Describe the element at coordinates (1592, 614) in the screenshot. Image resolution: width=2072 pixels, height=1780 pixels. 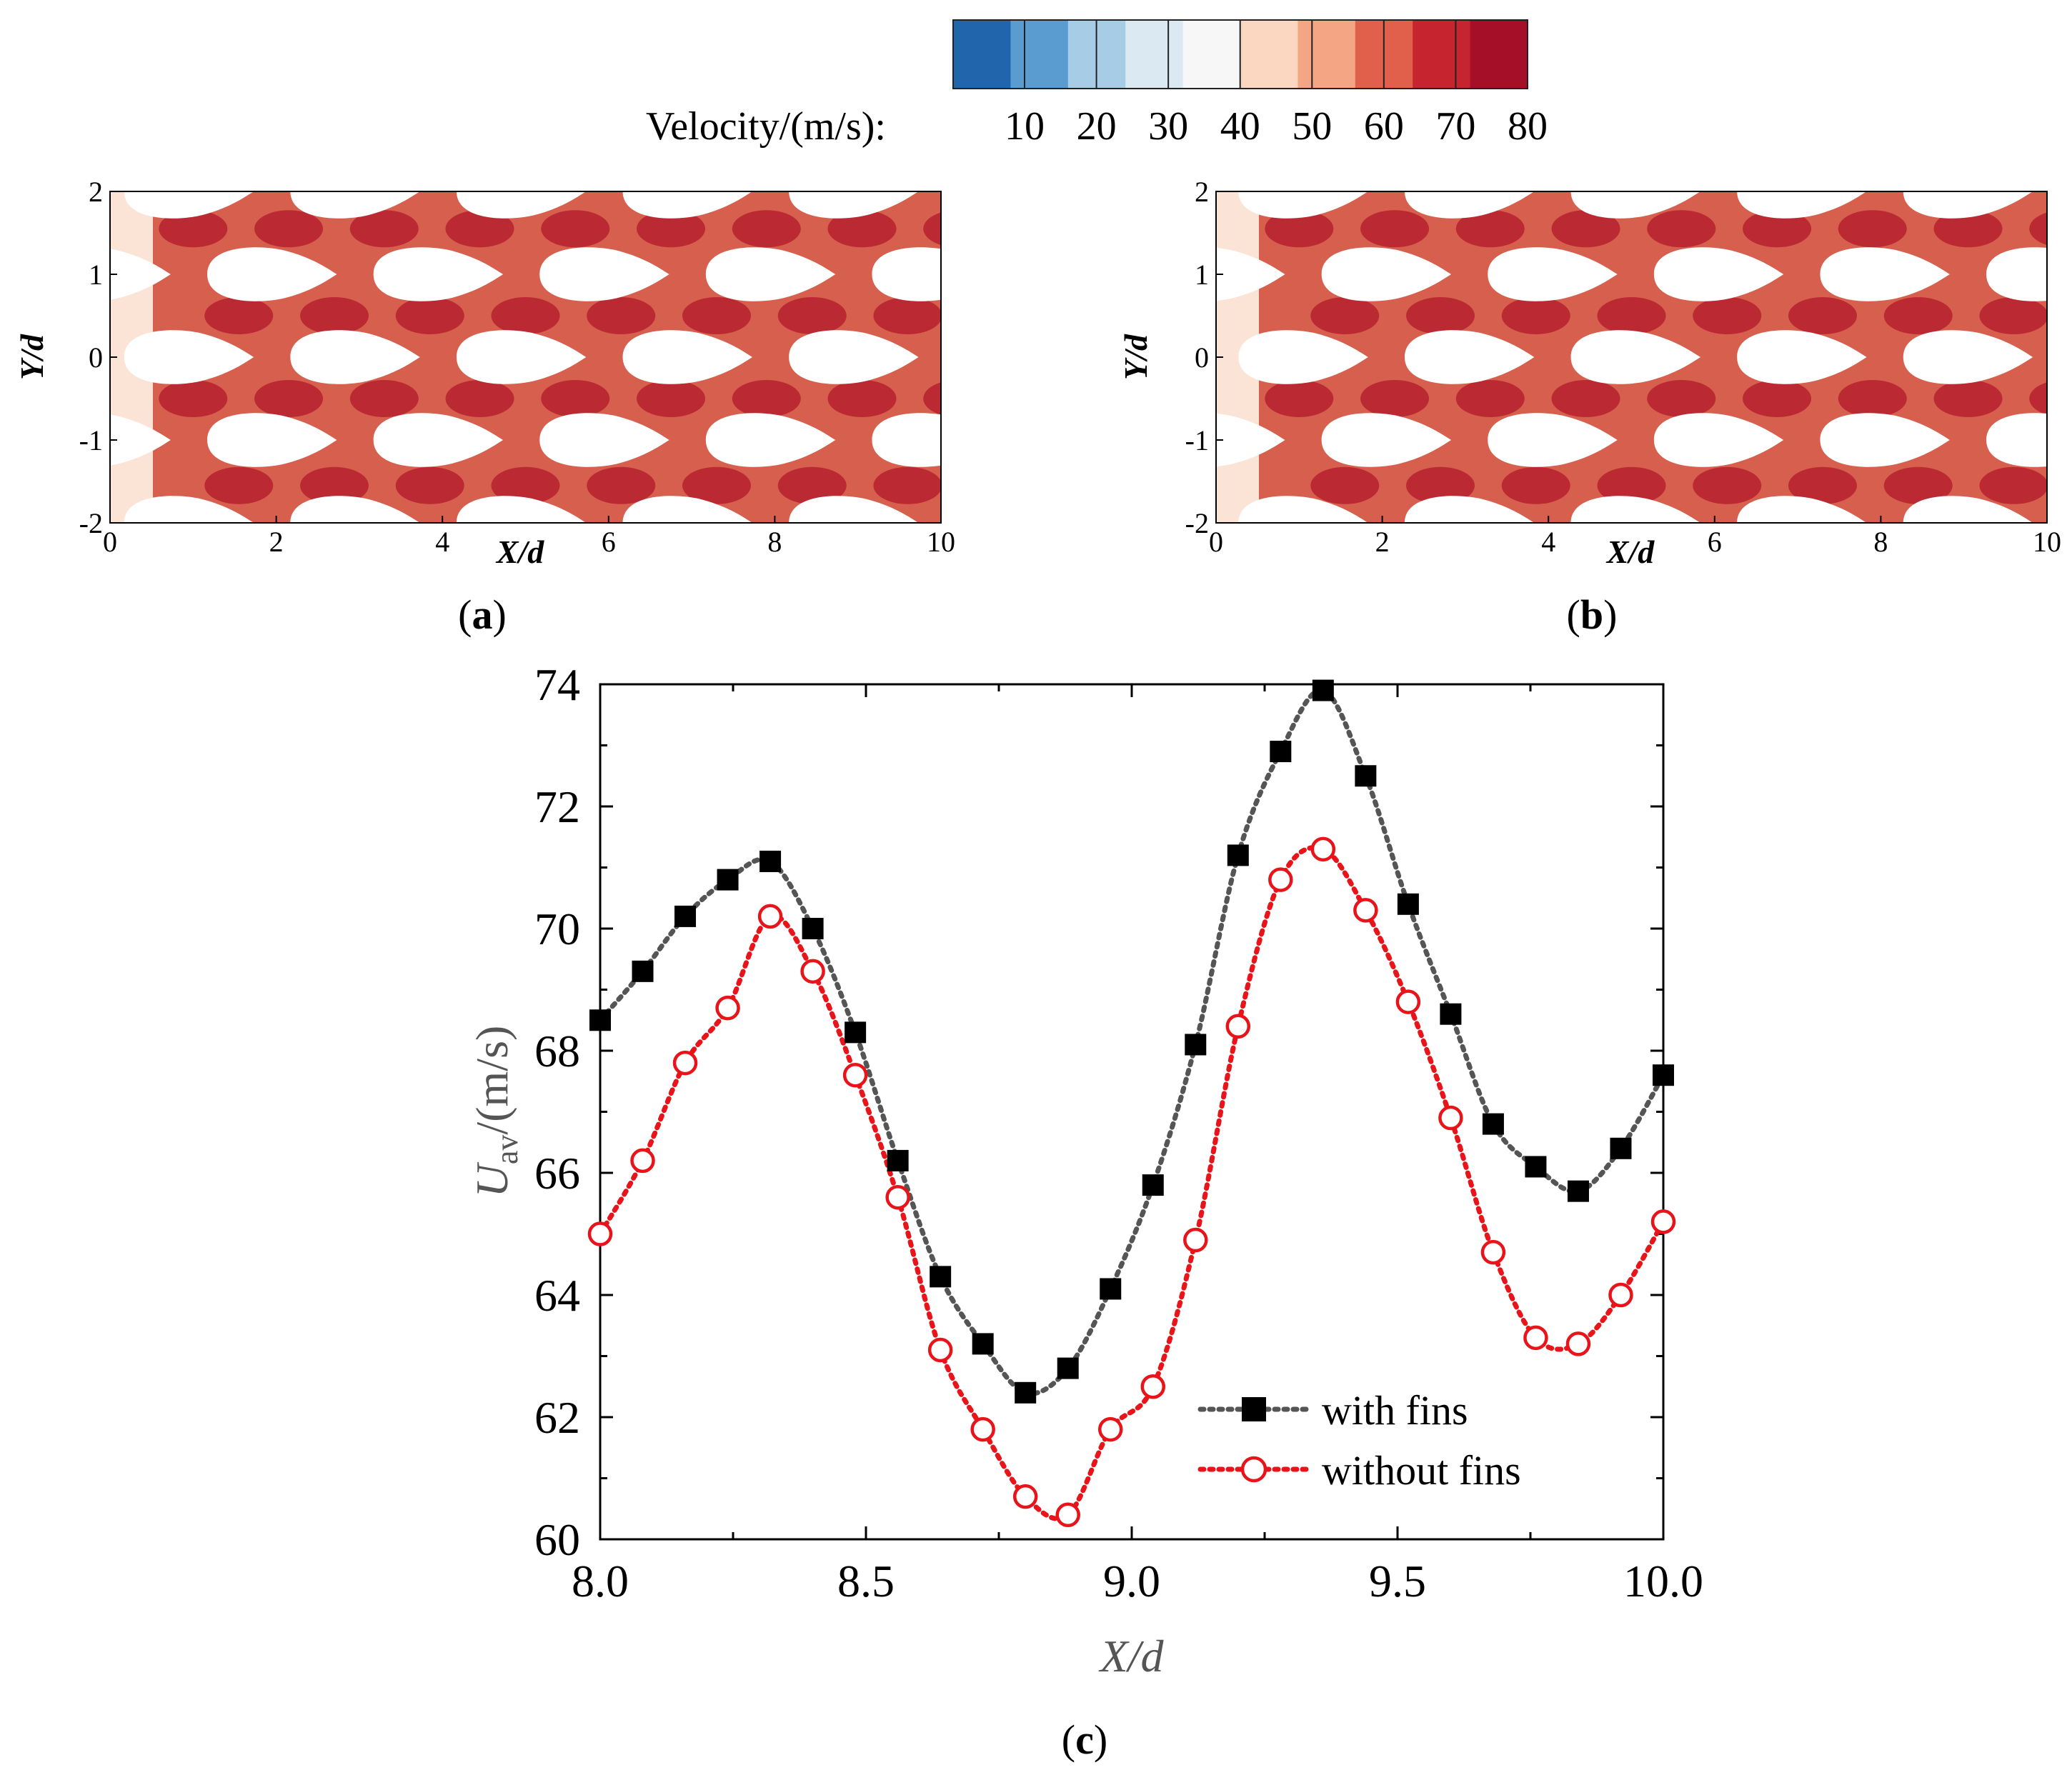
I see `panel-label-b: (b)` at that location.